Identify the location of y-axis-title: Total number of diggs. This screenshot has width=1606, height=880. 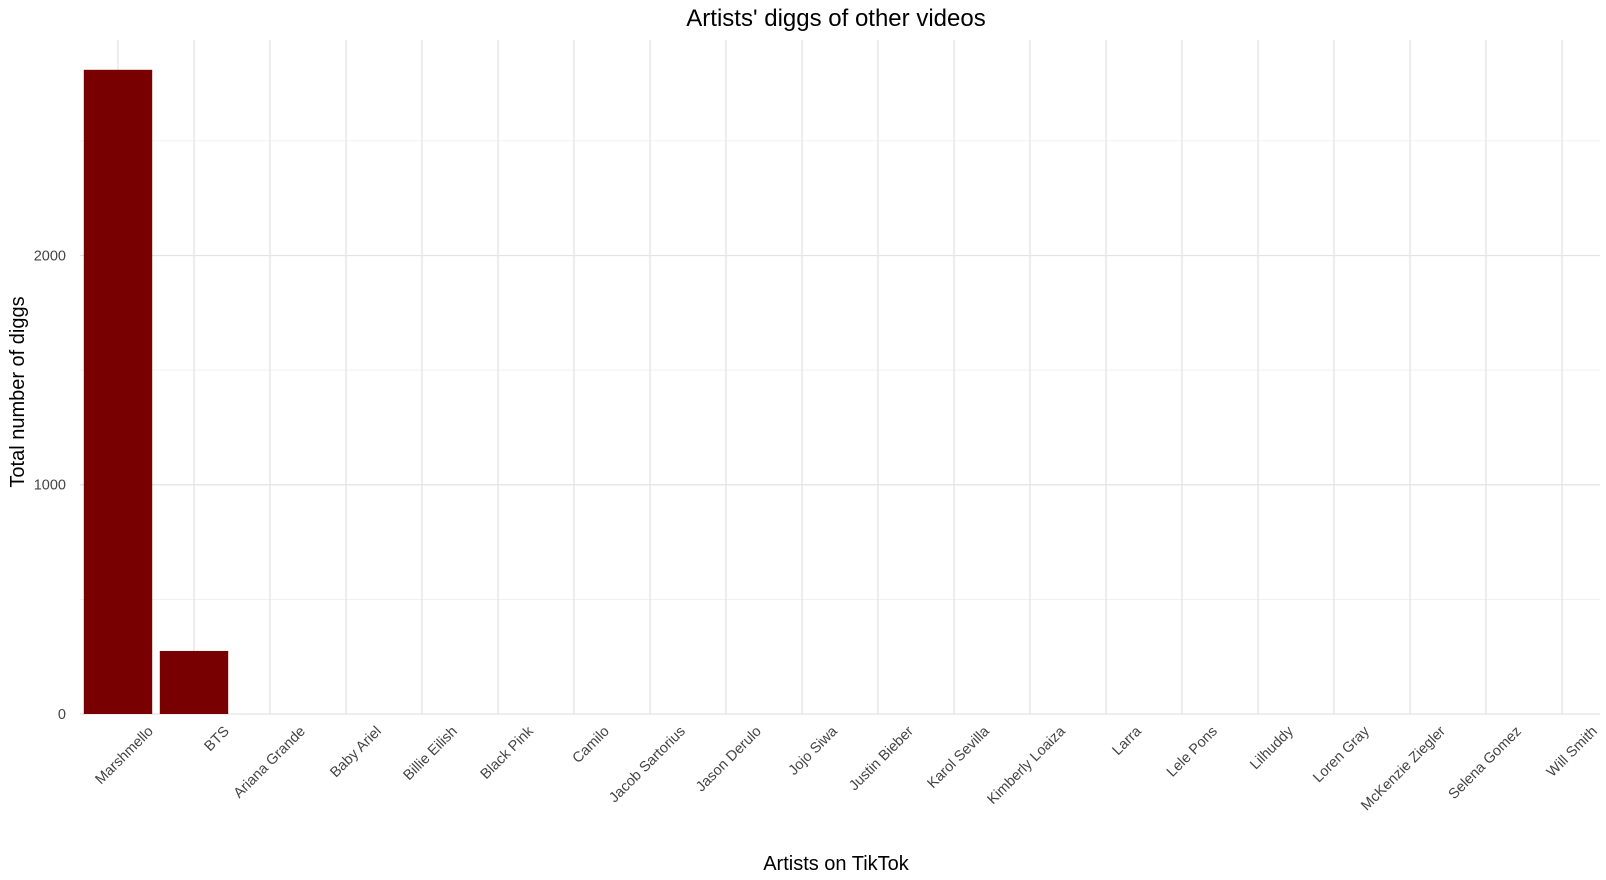
(18, 391).